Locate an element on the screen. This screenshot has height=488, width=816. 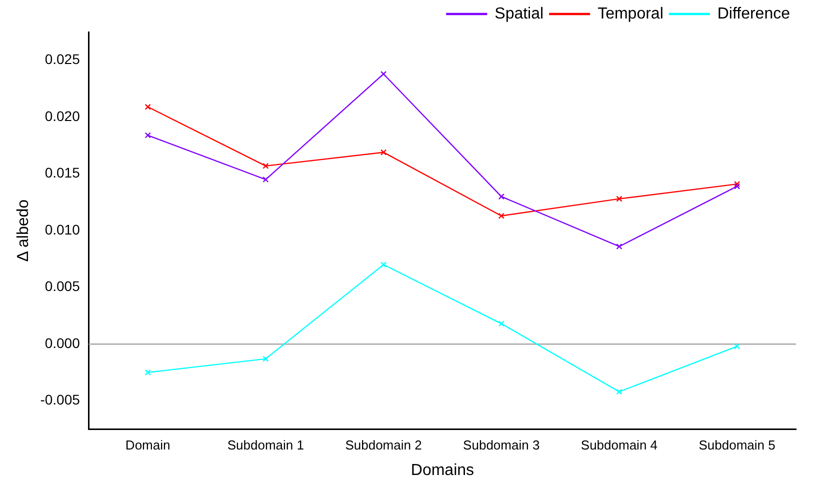
y-tick-label: 0.000 is located at coordinates (62, 342).